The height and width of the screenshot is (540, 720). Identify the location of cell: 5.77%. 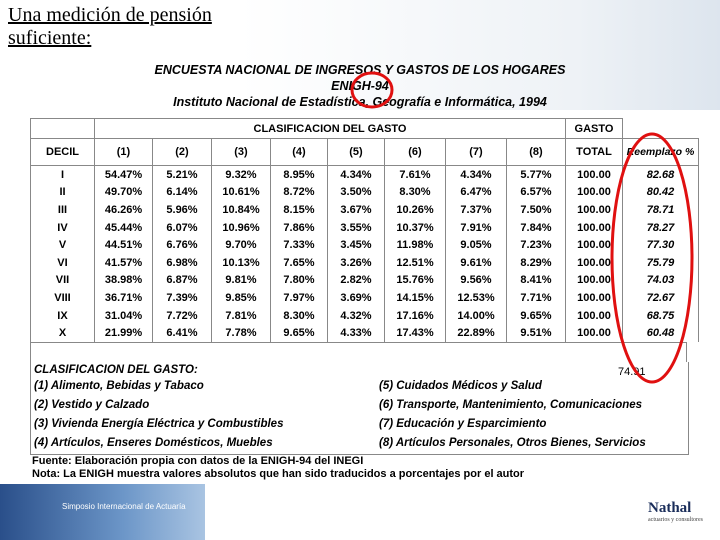
(536, 174).